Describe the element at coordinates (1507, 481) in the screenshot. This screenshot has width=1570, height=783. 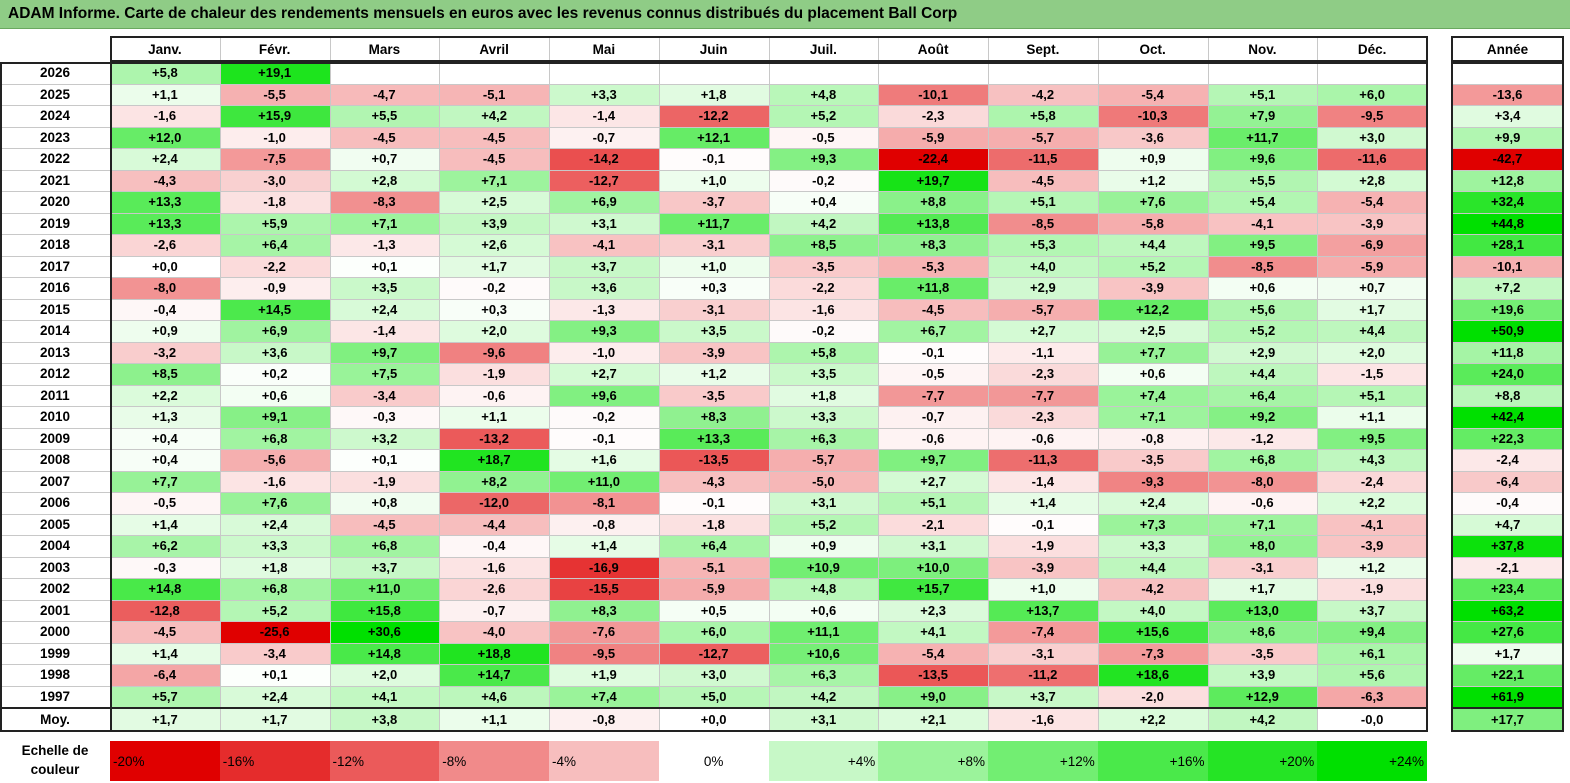
I see `year-total-cell: -6,4` at that location.